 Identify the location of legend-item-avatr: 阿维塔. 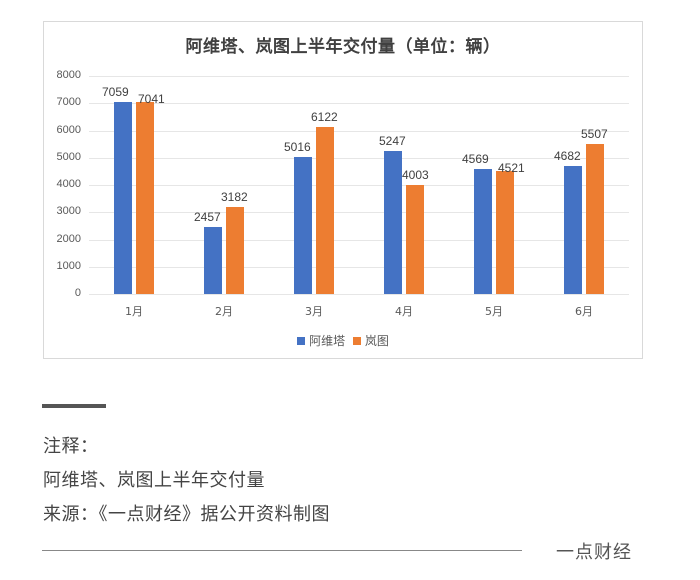
(321, 340).